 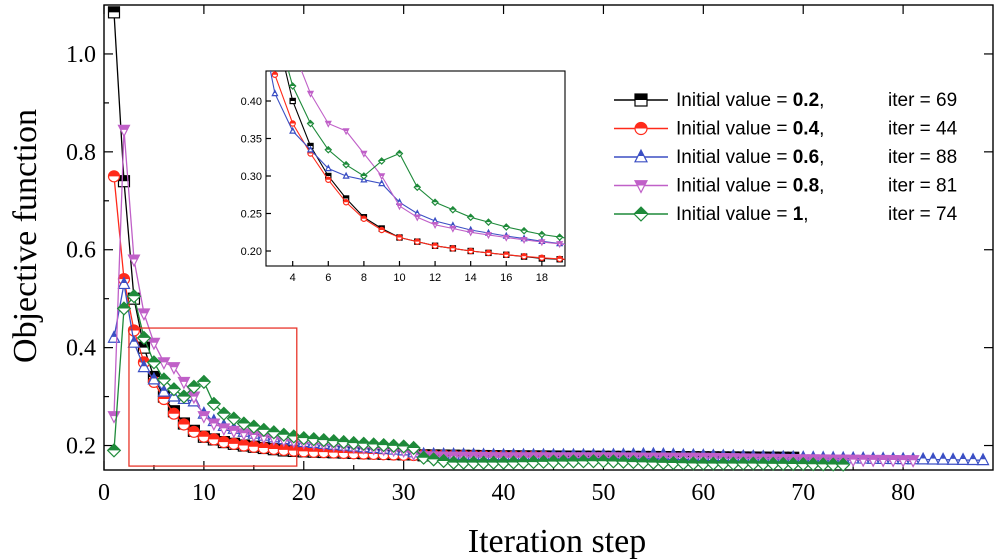 What do you see at coordinates (81, 251) in the screenshot?
I see `y-tick-label: 0.6` at bounding box center [81, 251].